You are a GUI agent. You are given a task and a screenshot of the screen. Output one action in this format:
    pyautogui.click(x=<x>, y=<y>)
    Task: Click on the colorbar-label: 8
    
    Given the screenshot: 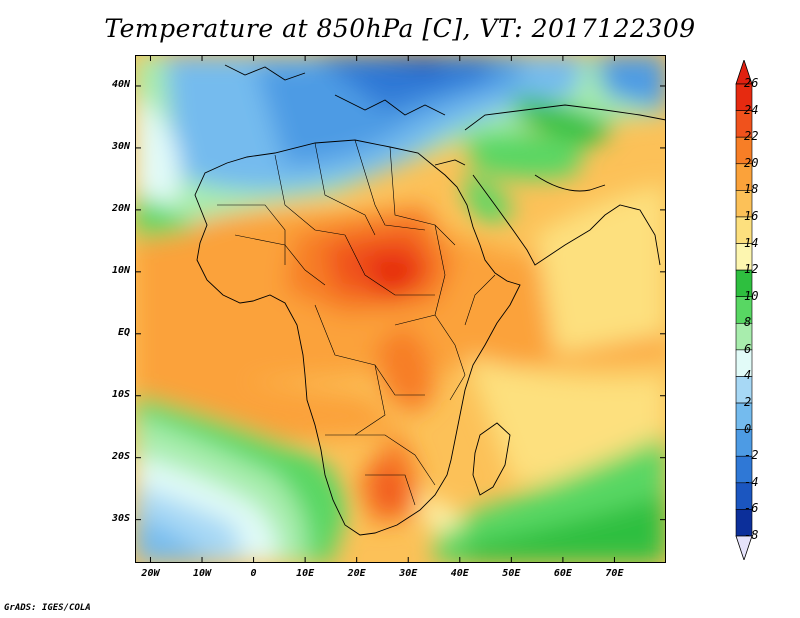 What is the action you would take?
    pyautogui.click(x=748, y=322)
    